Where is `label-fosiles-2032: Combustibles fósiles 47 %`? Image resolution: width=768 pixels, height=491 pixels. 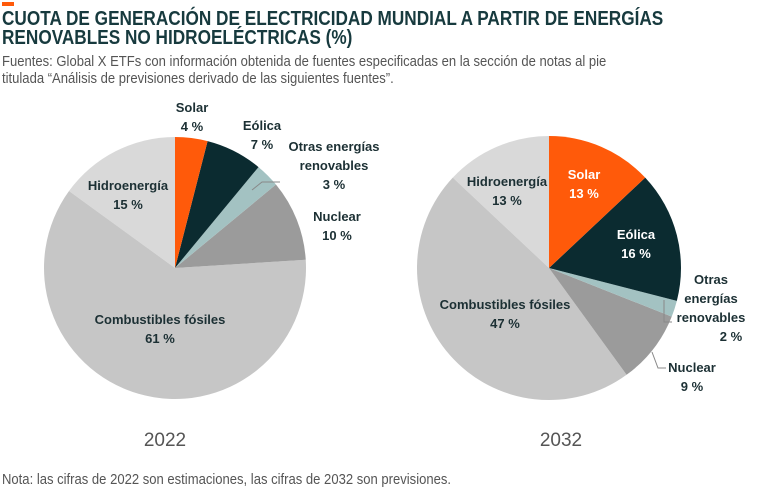 label-fosiles-2032: Combustibles fósiles 47 % is located at coordinates (505, 314).